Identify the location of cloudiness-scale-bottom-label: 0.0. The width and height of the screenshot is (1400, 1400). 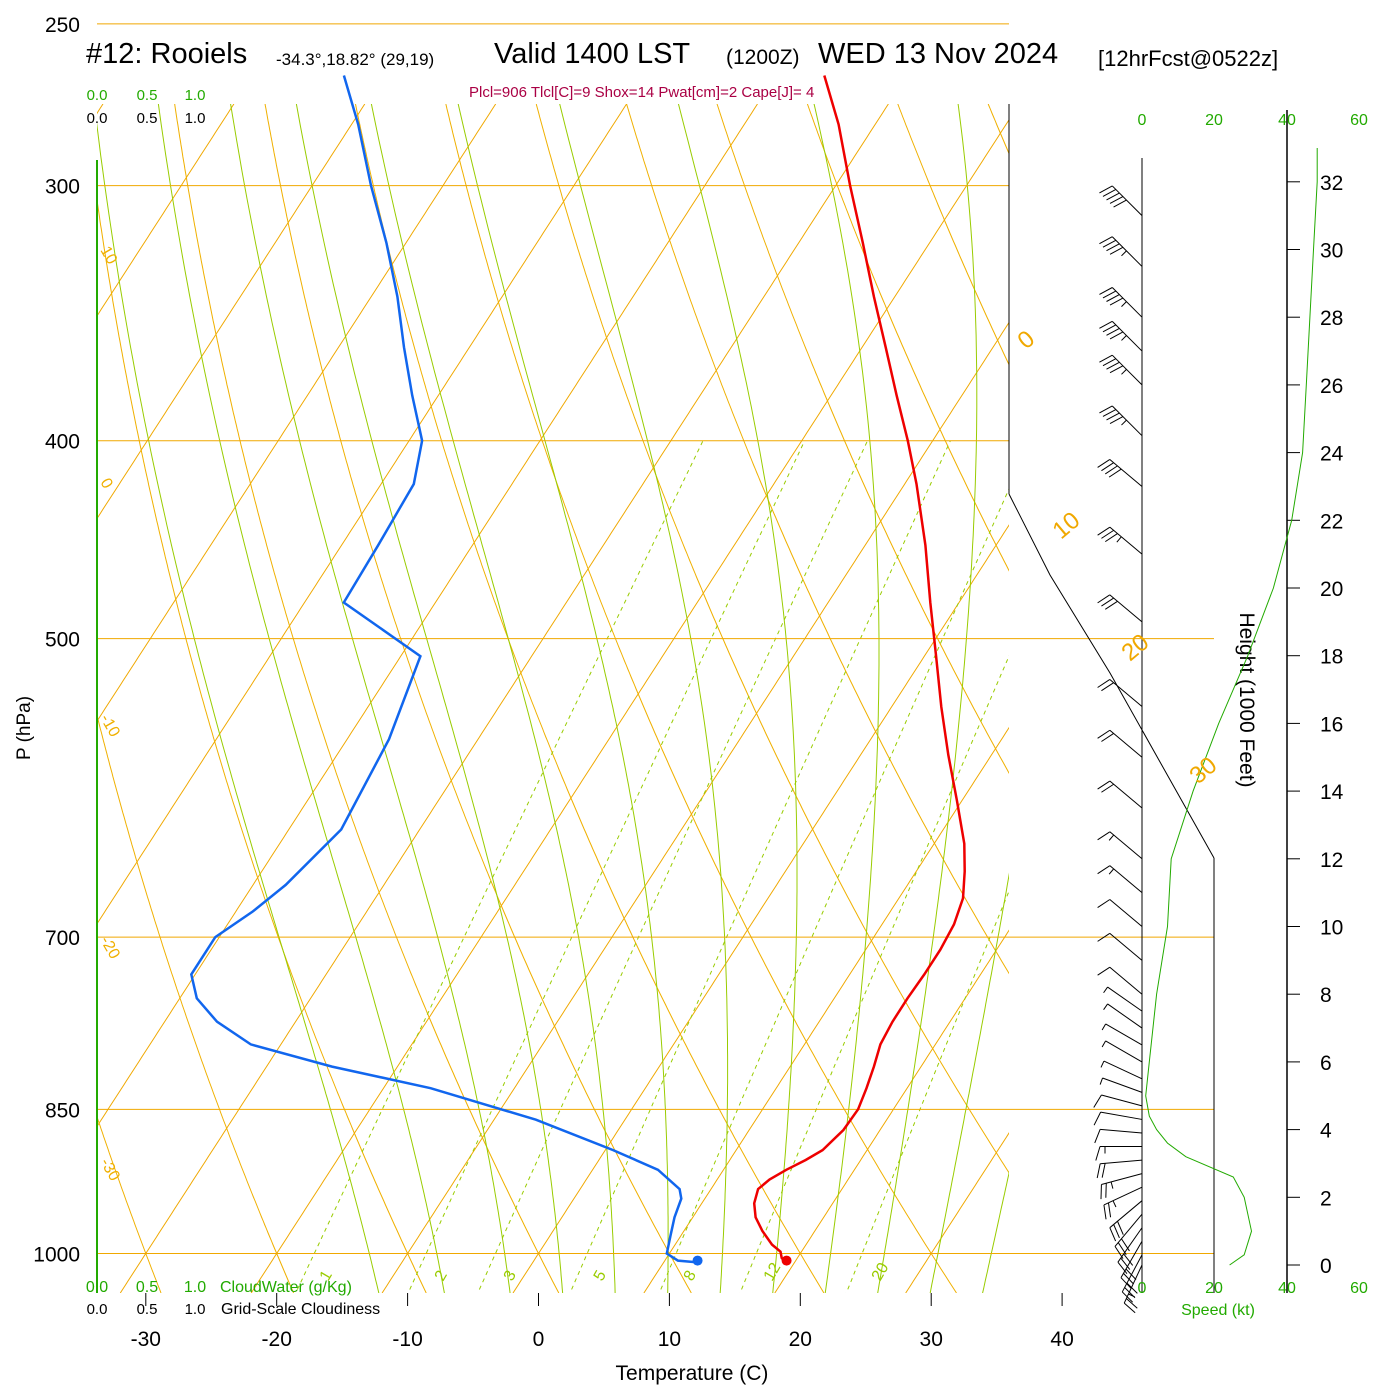
(97, 1309).